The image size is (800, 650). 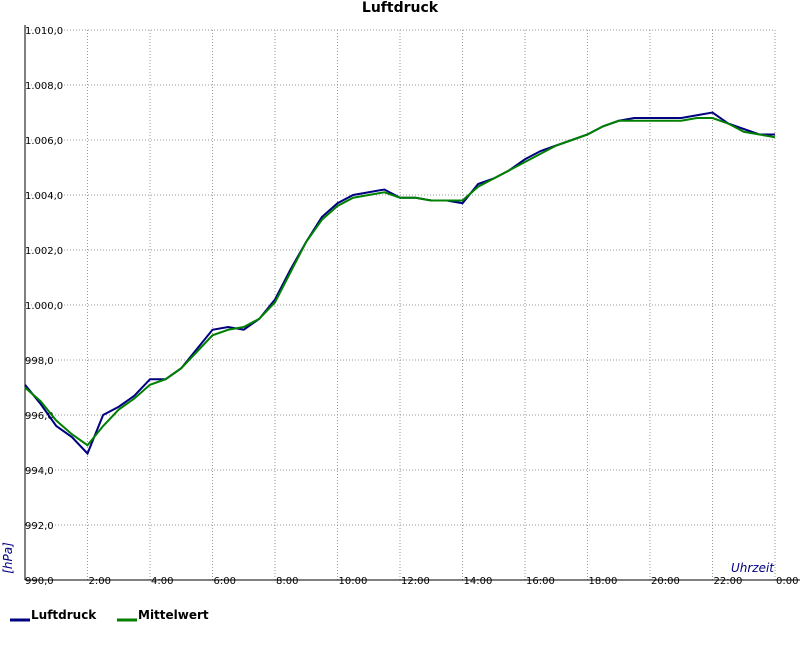 I want to click on x-tick-label: 6:00, so click(x=225, y=581).